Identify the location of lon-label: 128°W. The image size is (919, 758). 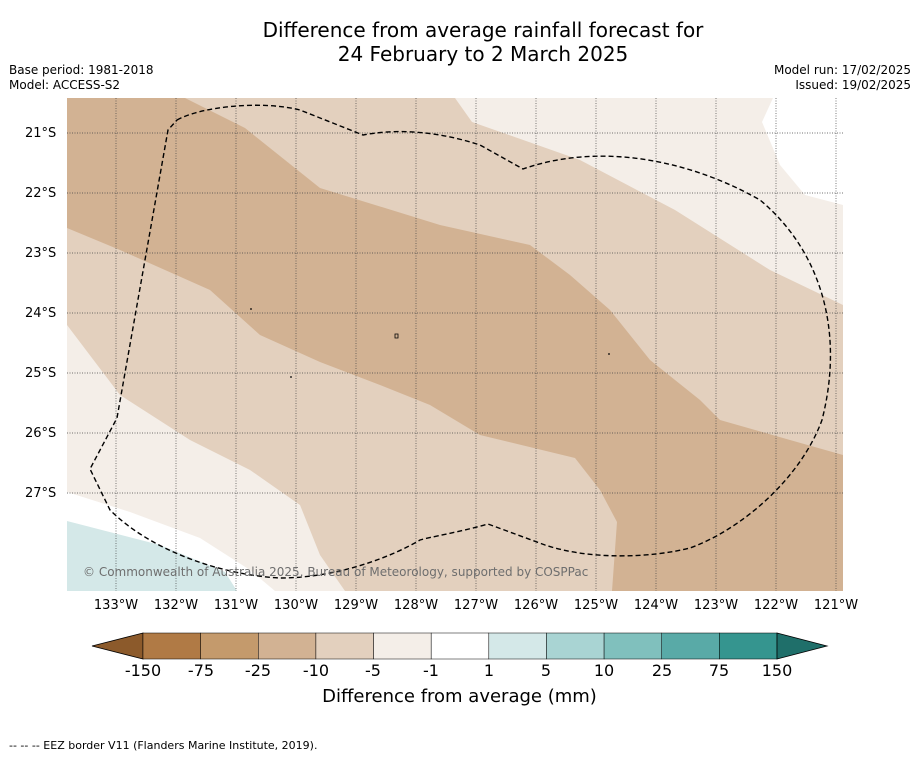
(416, 605).